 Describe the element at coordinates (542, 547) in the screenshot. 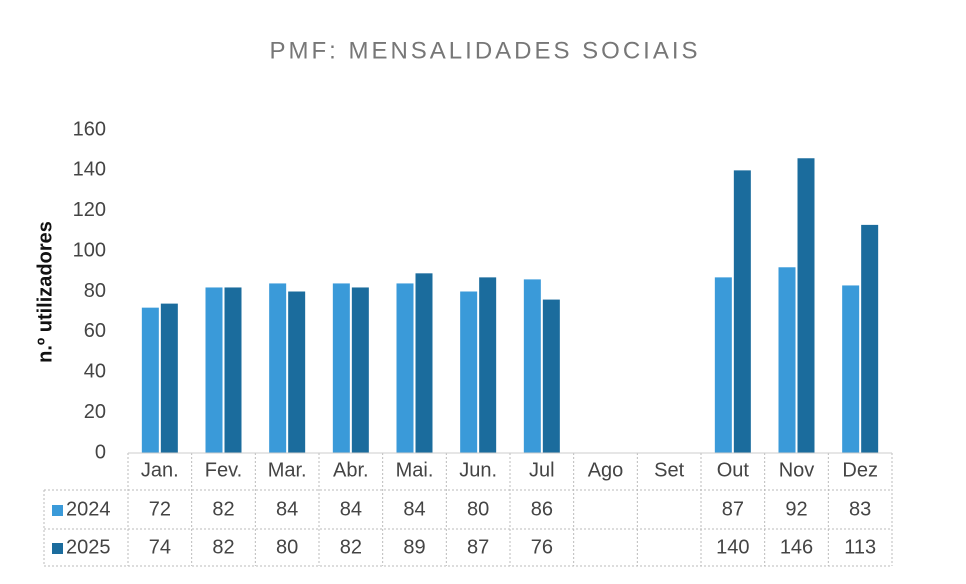

I see `table-value: 76` at that location.